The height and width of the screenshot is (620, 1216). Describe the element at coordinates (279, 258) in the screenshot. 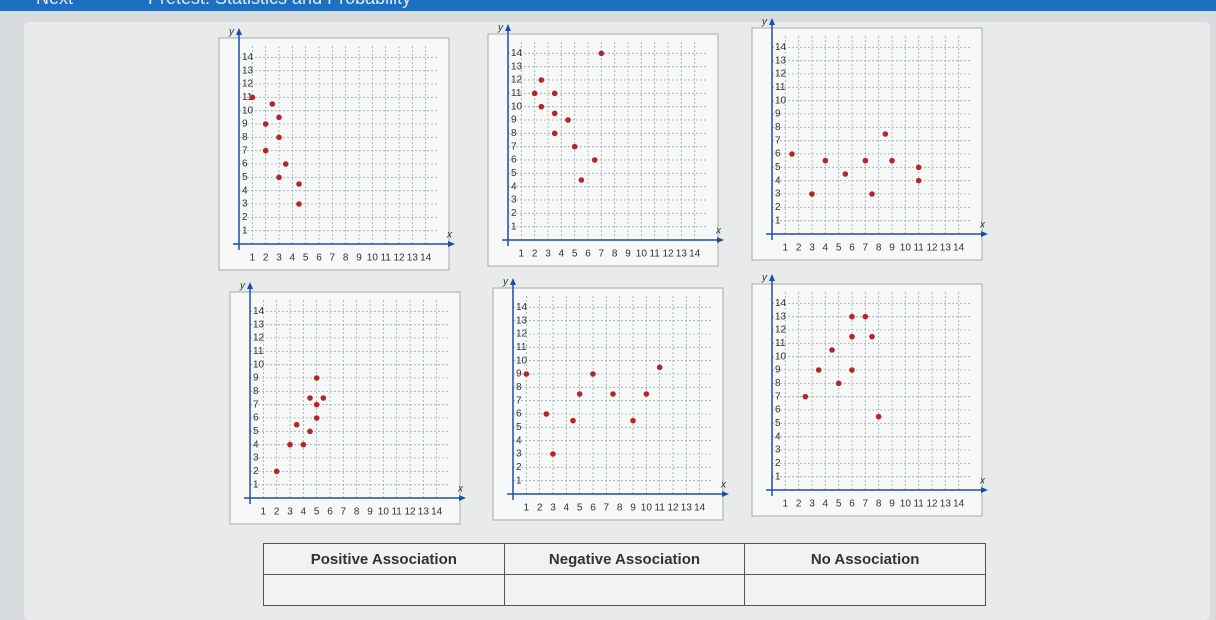

I see `x-tick-label: 3` at that location.